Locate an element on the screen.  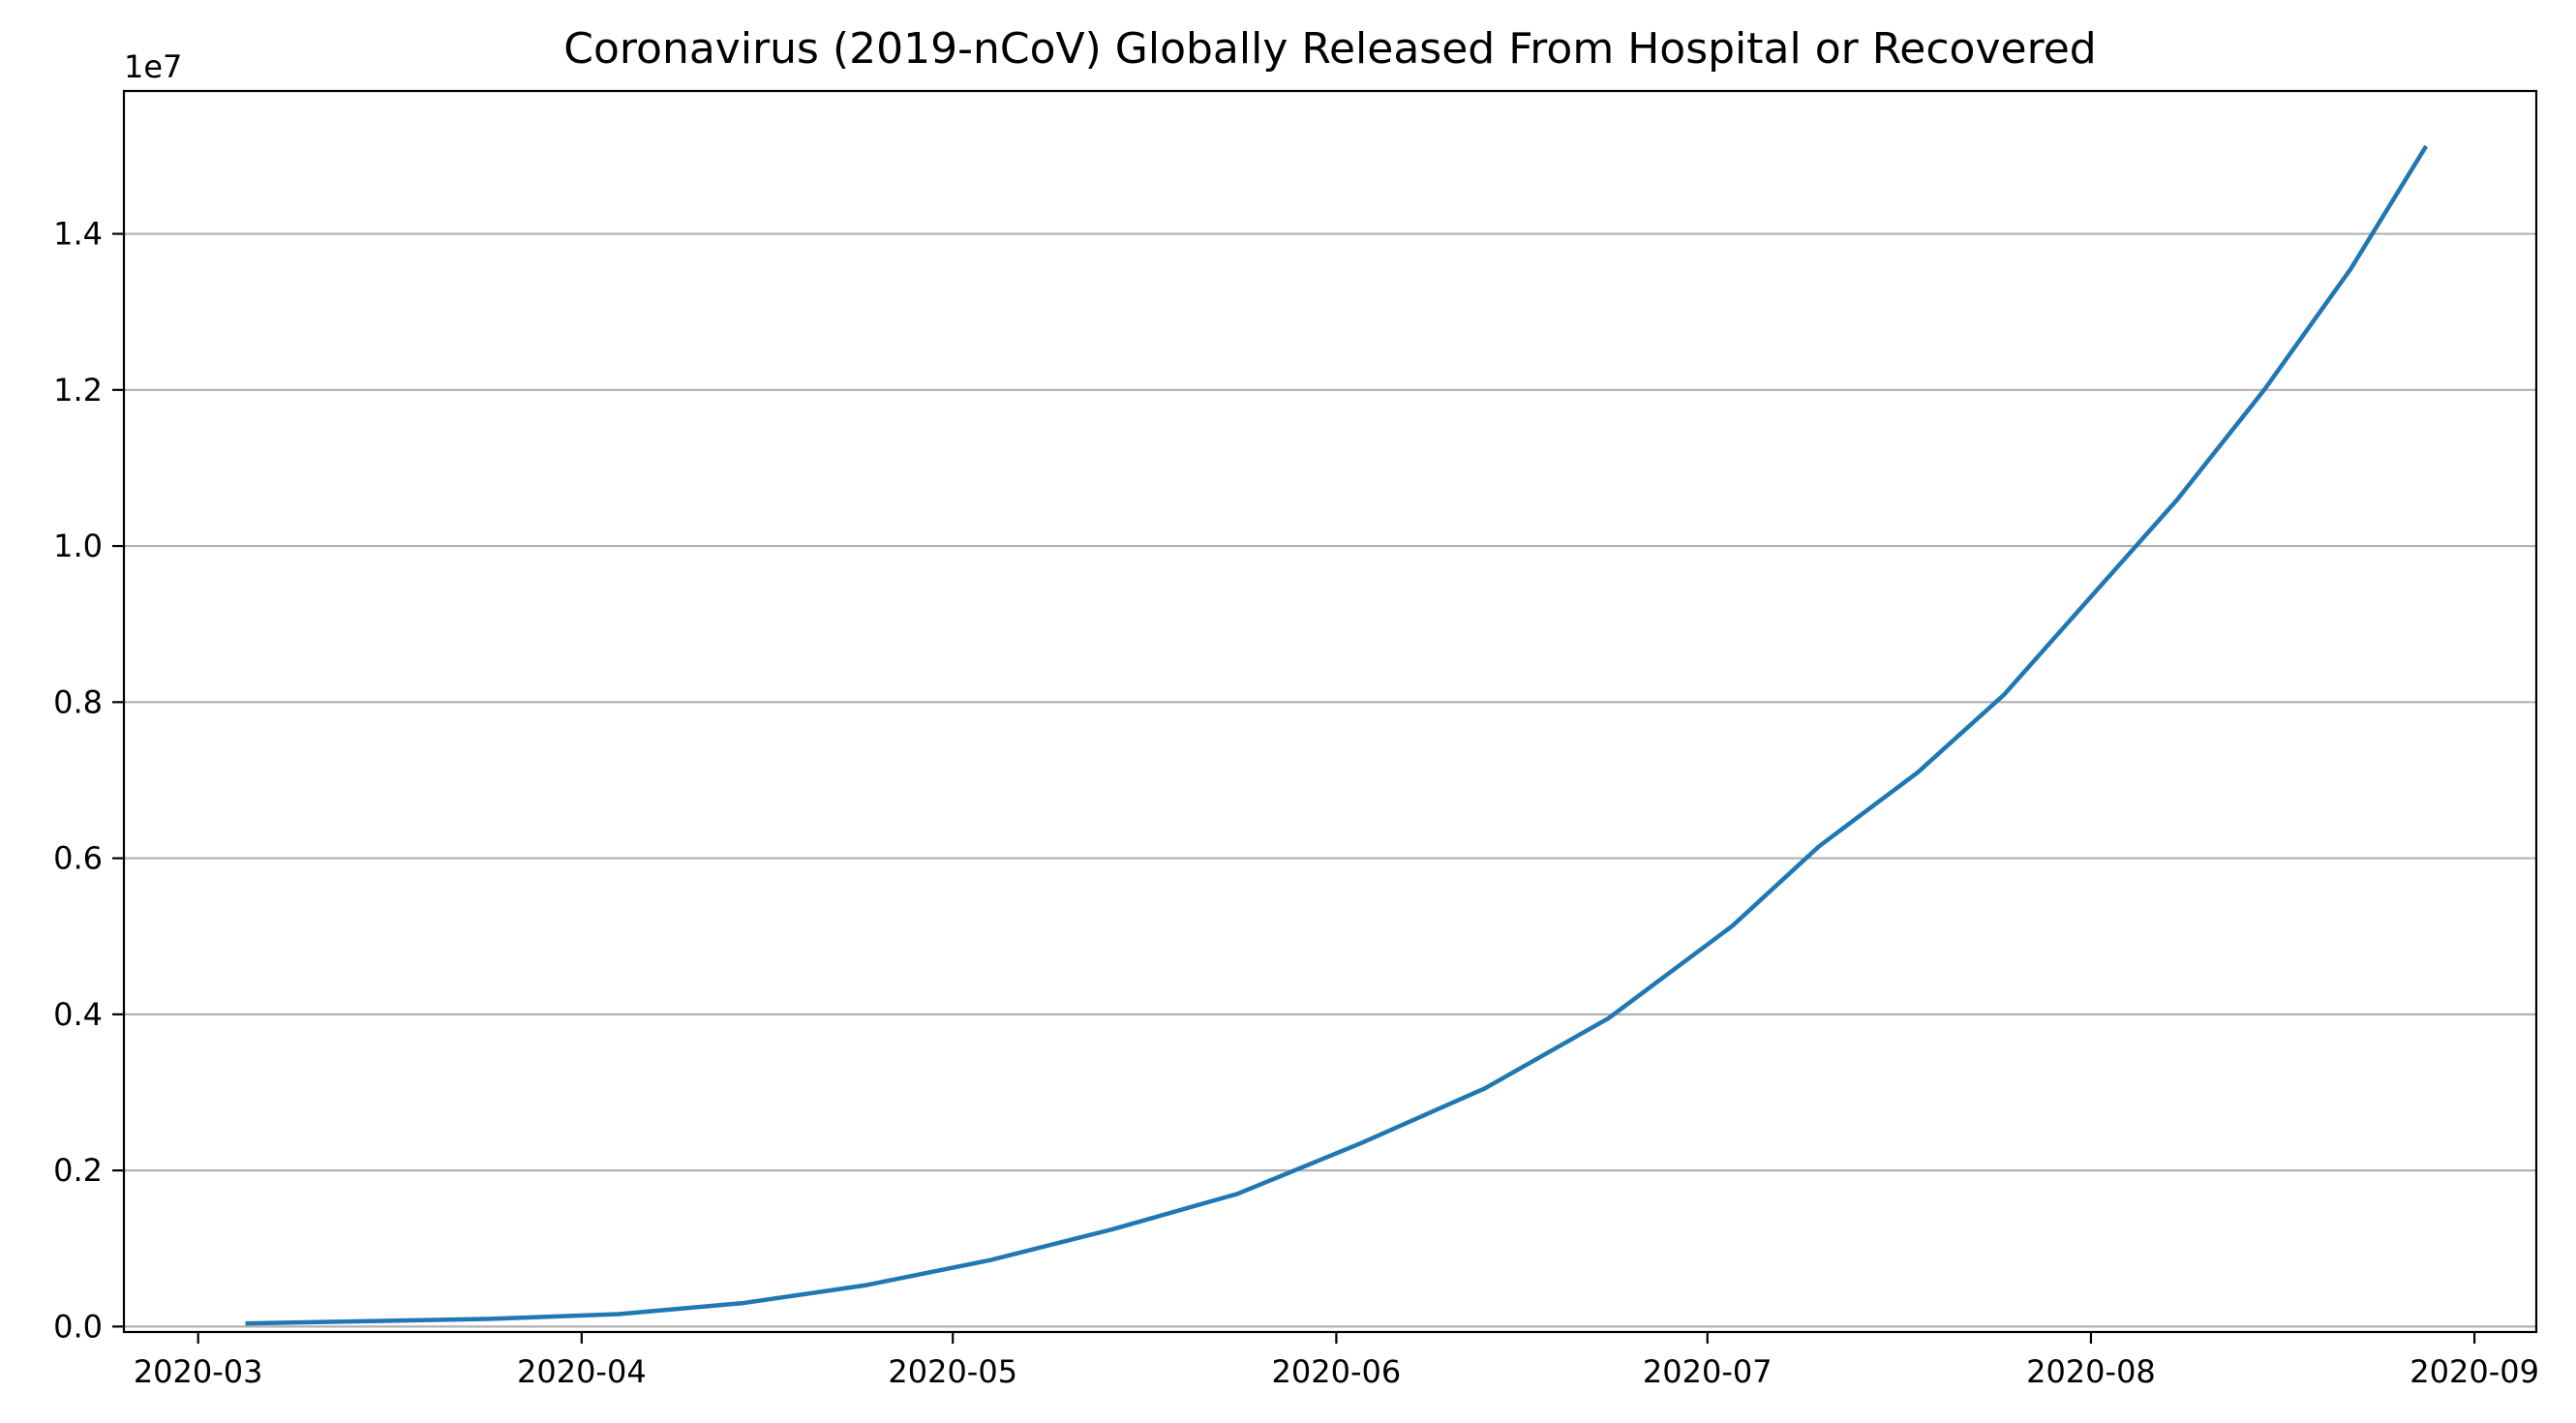
y-tick-label: 0.8 is located at coordinates (78, 701).